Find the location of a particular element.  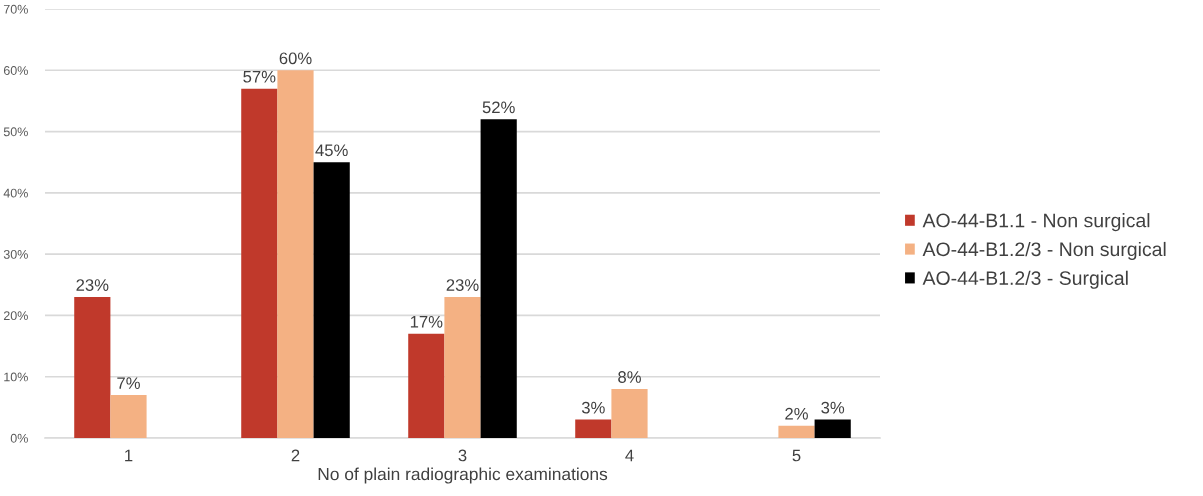

data-label: 60% is located at coordinates (295, 58).